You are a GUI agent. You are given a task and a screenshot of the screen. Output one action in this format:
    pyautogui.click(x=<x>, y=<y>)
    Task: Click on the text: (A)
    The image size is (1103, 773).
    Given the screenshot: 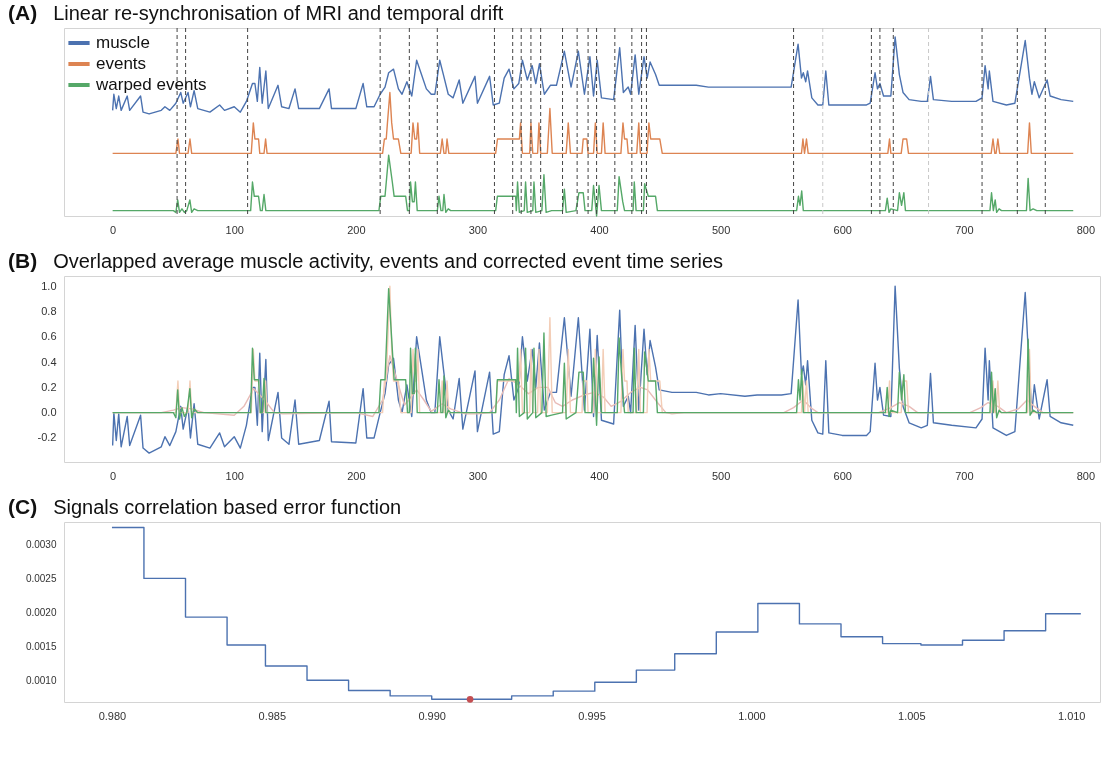 What is the action you would take?
    pyautogui.click(x=23, y=12)
    